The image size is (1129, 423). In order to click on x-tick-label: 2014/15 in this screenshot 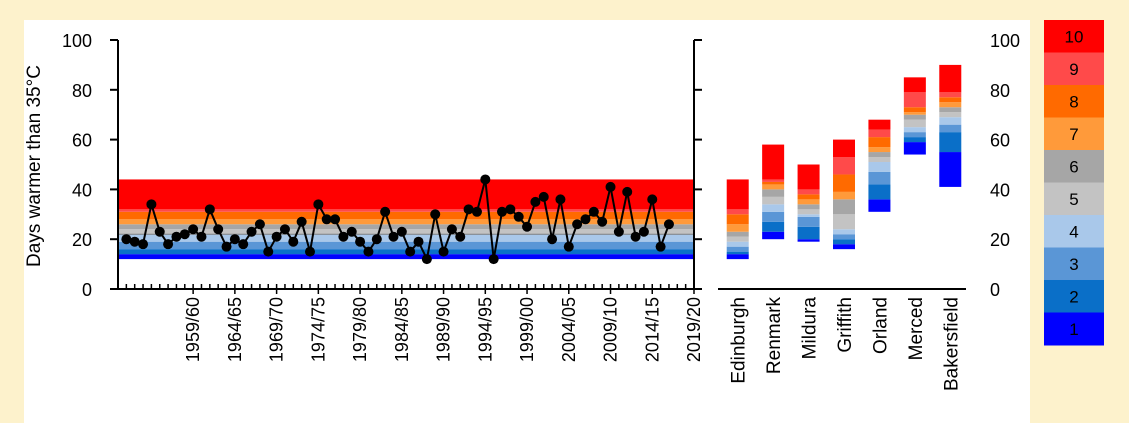, I will do `click(652, 329)`.